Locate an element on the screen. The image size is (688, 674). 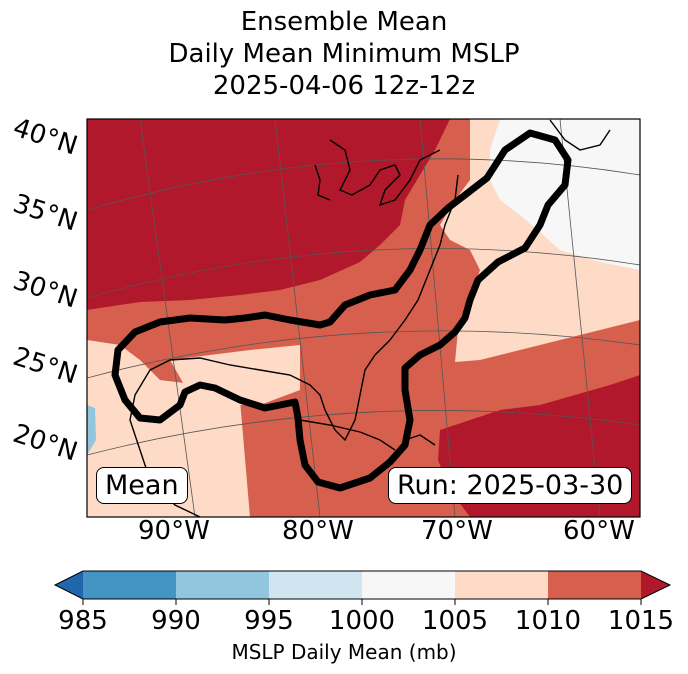
colorbar-tick-990: 990 is located at coordinates (176, 621).